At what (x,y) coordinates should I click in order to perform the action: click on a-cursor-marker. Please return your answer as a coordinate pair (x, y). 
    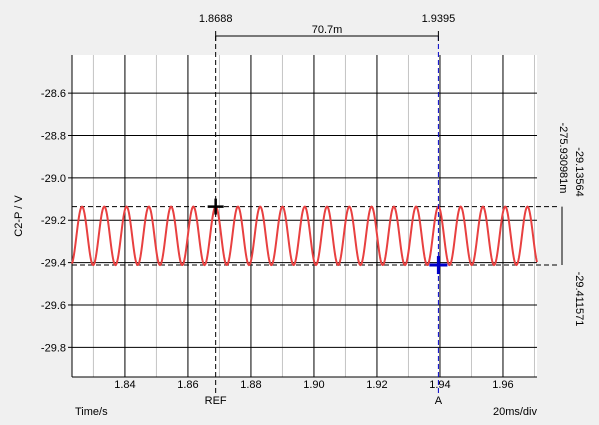
    Looking at the image, I should click on (438, 265).